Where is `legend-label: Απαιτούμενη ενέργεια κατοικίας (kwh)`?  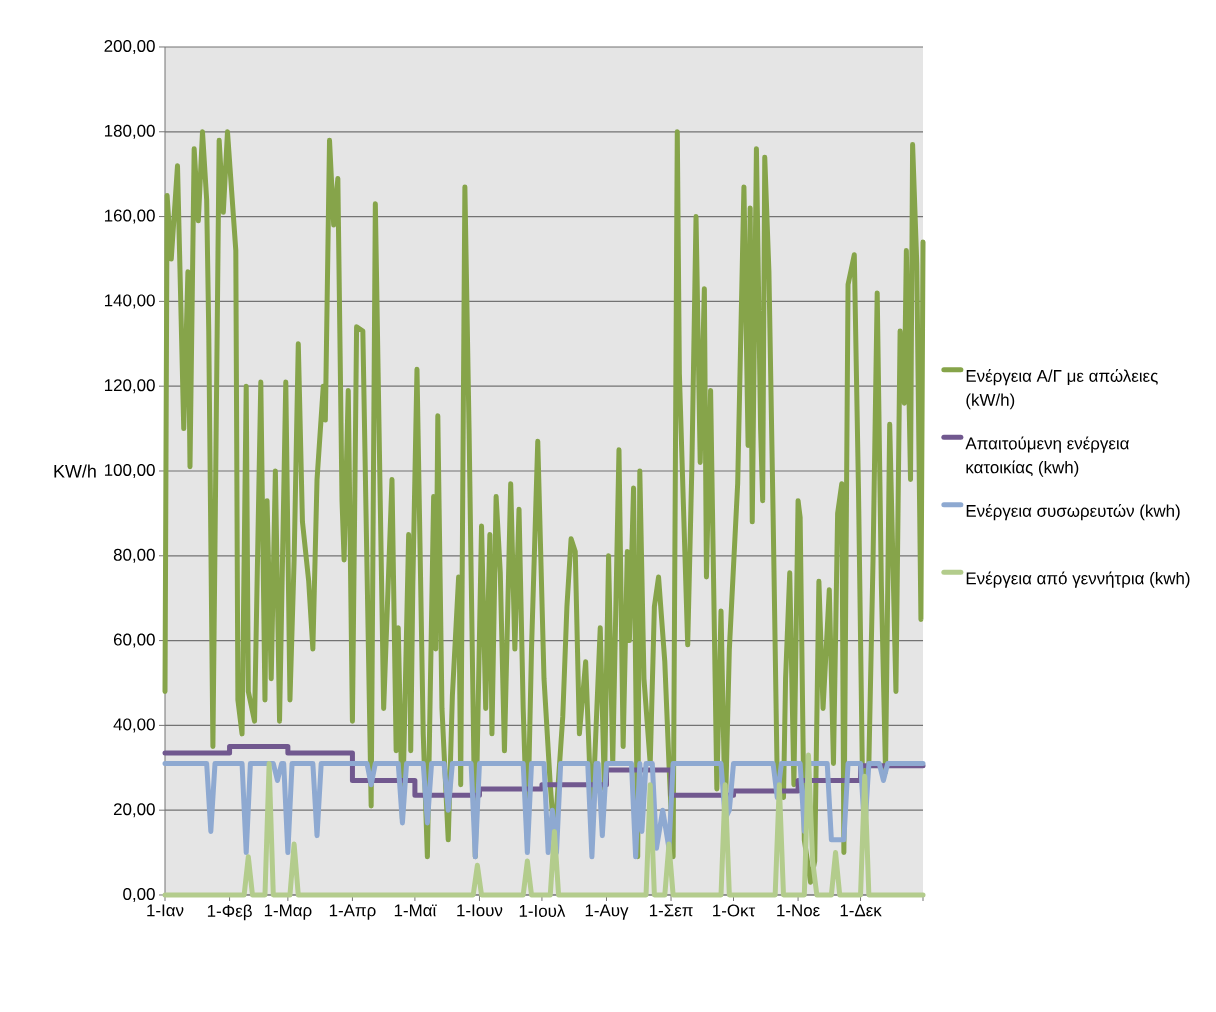 legend-label: Απαιτούμενη ενέργεια κατοικίας (kwh) is located at coordinates (1047, 456).